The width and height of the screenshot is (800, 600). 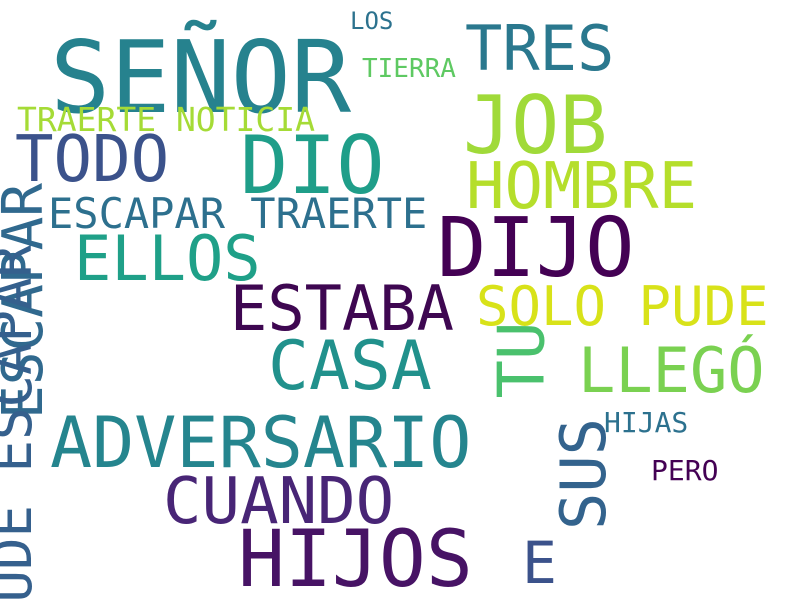 I want to click on word-dijo: DIJO, so click(x=536, y=248).